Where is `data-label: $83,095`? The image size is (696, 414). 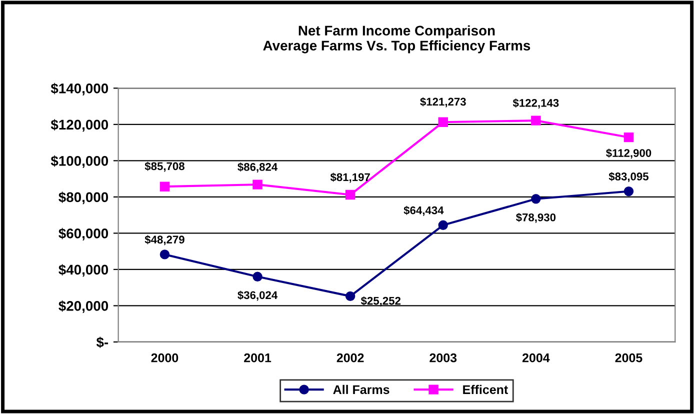 data-label: $83,095 is located at coordinates (628, 177).